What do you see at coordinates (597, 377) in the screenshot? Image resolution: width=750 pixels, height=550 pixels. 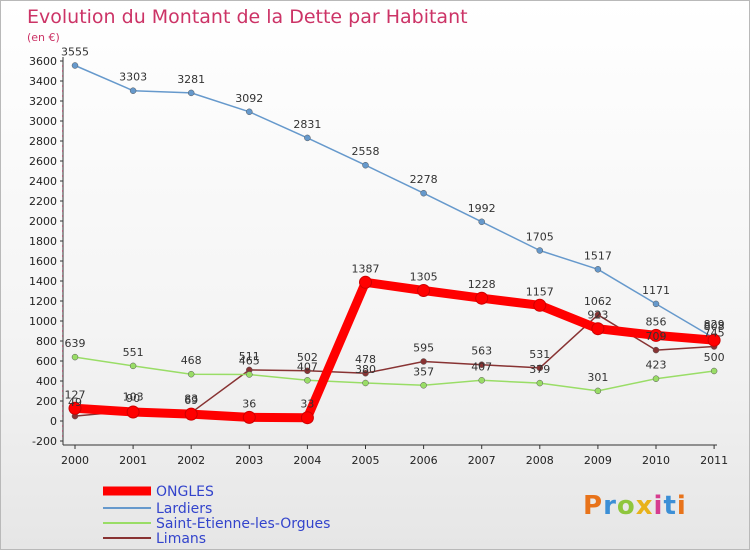 I see `data-label: 301` at bounding box center [597, 377].